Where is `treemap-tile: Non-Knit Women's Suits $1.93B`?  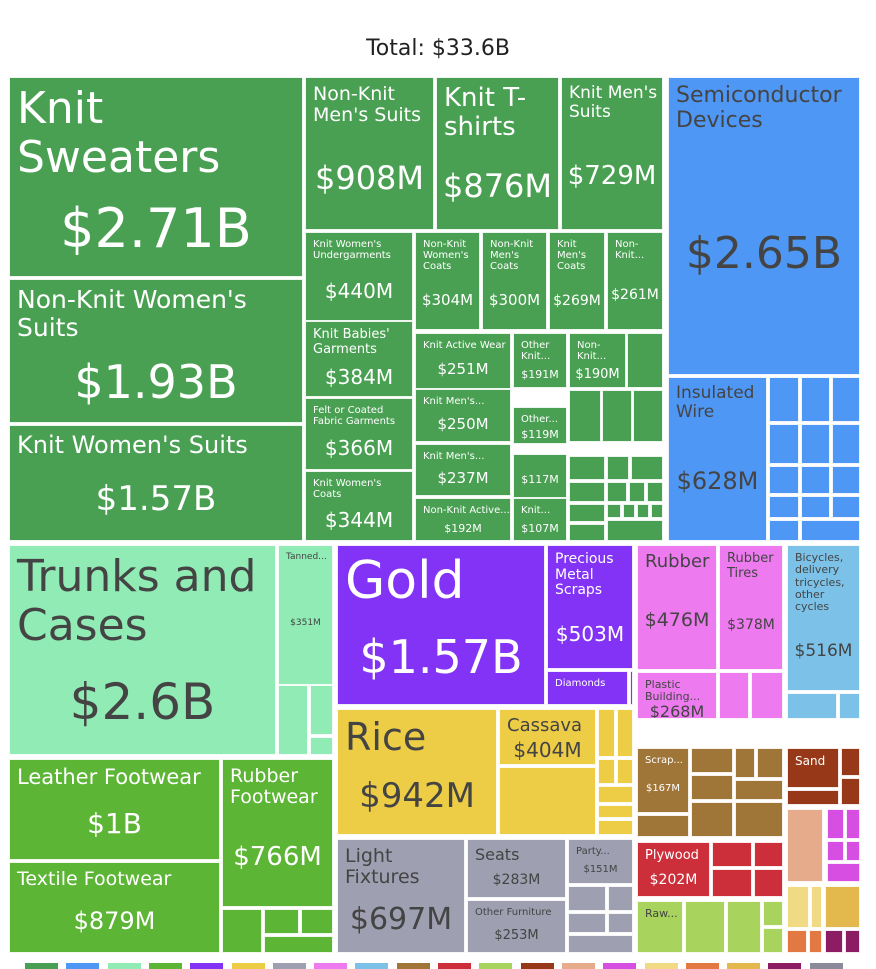
treemap-tile: Non-Knit Women's Suits $1.93B is located at coordinates (156, 351).